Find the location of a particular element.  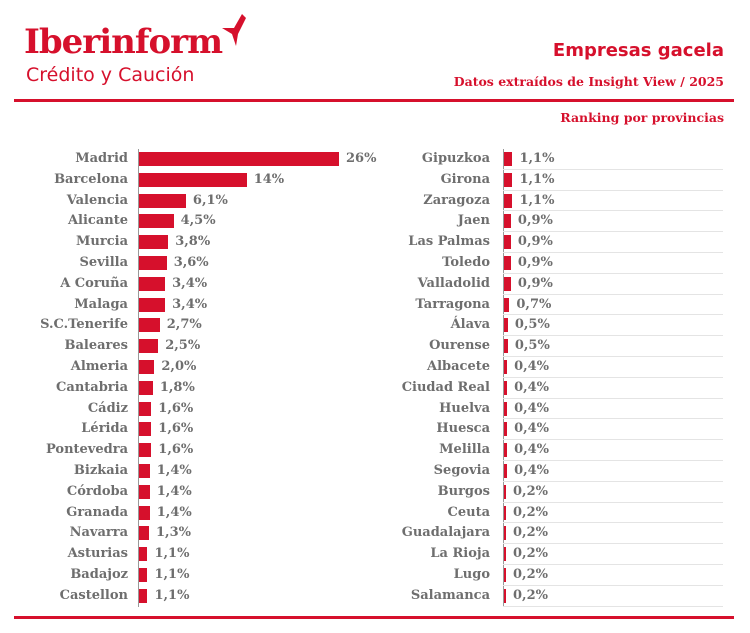

category-label: Cádiz is located at coordinates (107, 408).